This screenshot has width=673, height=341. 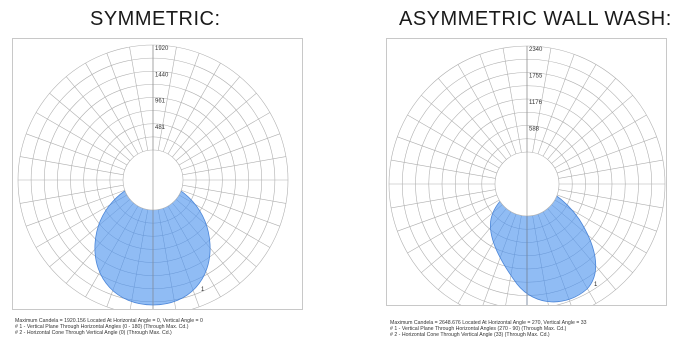 What do you see at coordinates (162, 88) in the screenshot?
I see `ring-labels: 481 961 1440 1920` at bounding box center [162, 88].